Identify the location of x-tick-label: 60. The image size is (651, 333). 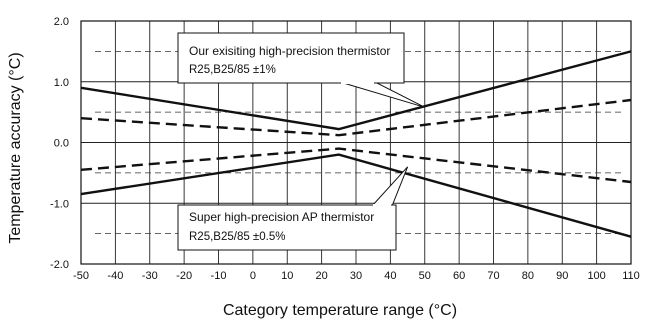
(459, 276).